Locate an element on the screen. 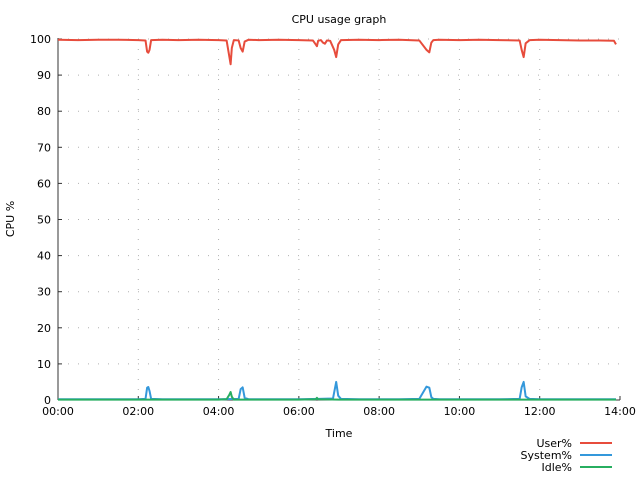 This screenshot has width=640, height=480. x-tick-label: 08:00 is located at coordinates (379, 411).